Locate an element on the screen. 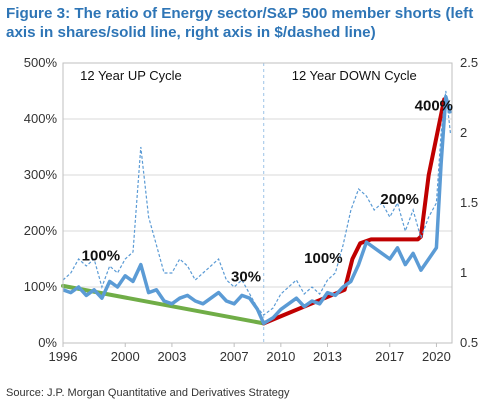 This screenshot has height=407, width=500. left-tick-label: 100% is located at coordinates (41, 286).